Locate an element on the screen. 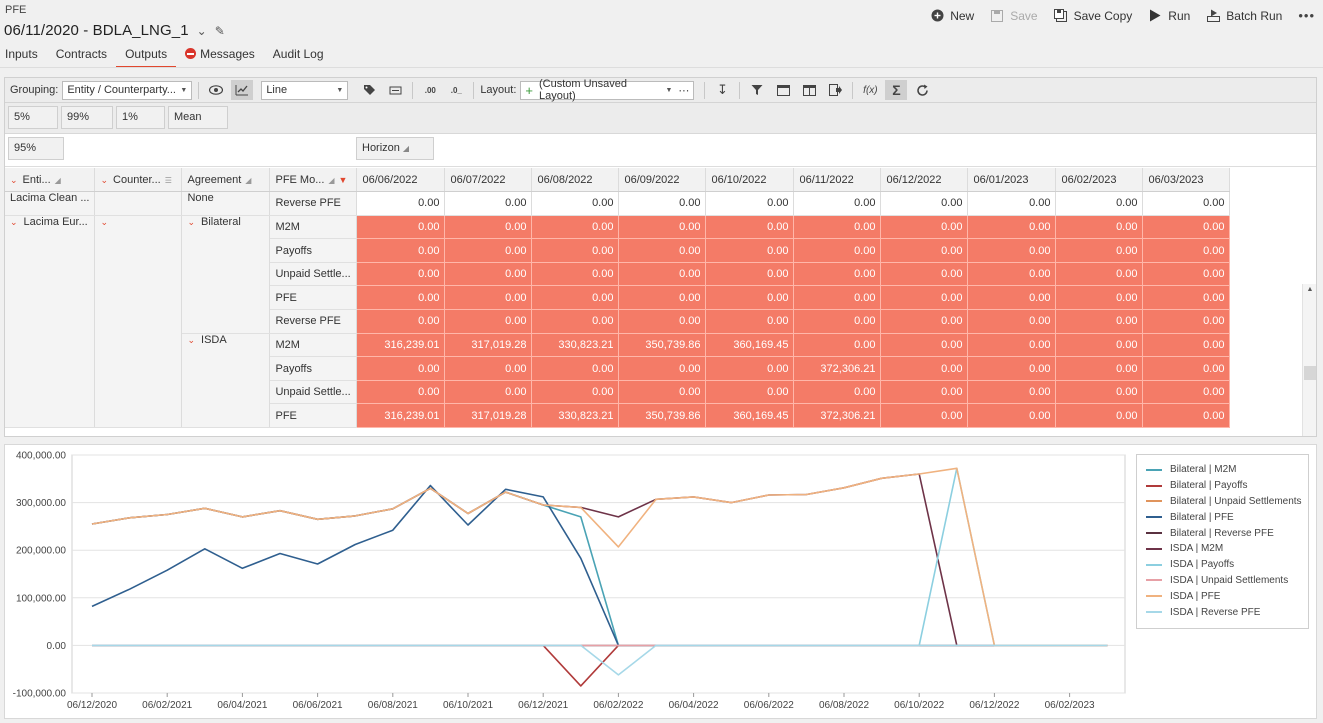  grouping-select: Entity / Counterparty... ▼ is located at coordinates (127, 90).